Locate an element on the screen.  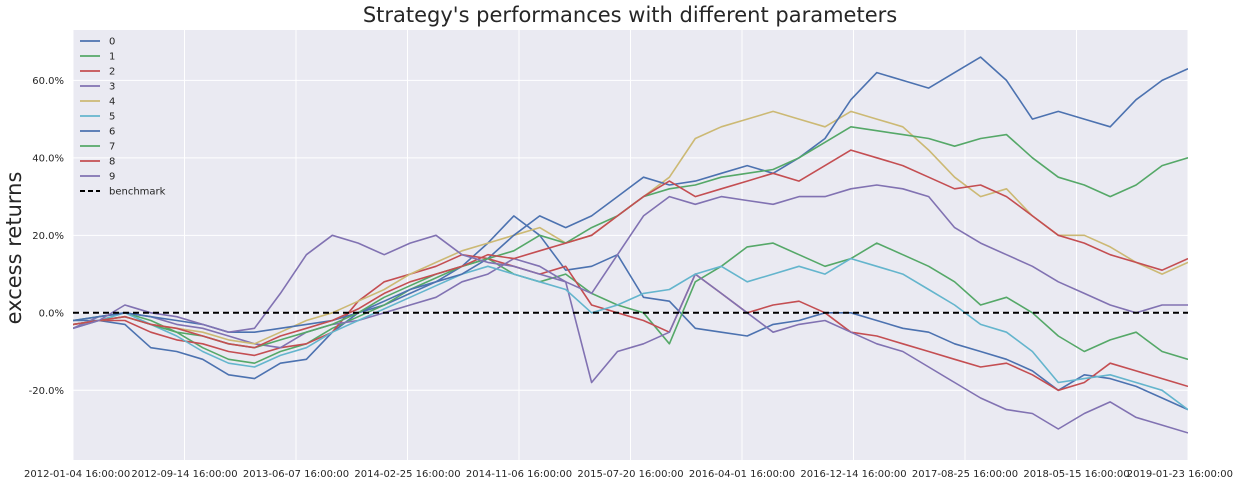
legend: 0 1 2 3 4 5 6 7 8 9 benchmark is located at coordinates (123, 117).